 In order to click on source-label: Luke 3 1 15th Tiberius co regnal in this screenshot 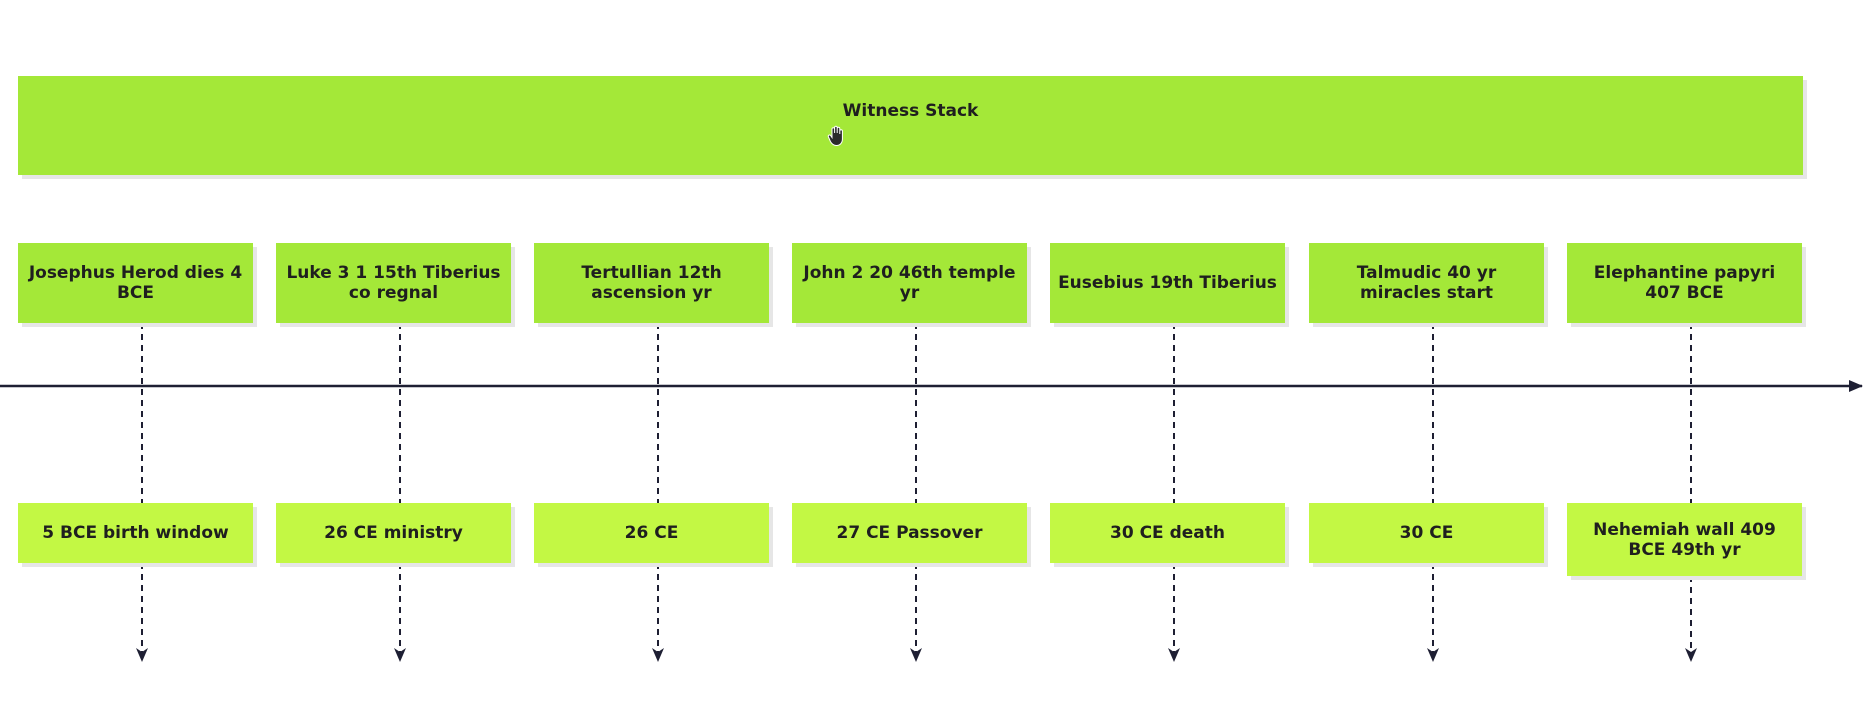, I will do `click(393, 283)`.